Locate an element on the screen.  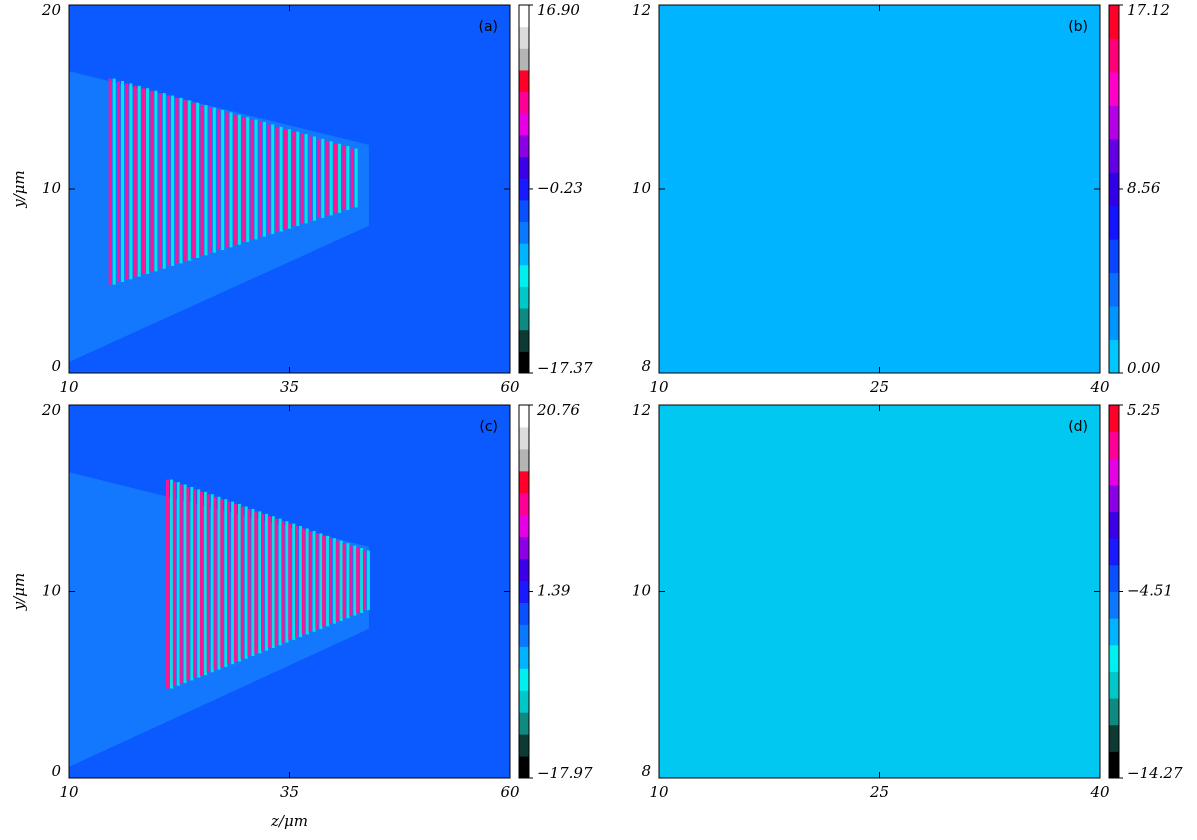
panel-label: (c) is located at coordinates (488, 427).